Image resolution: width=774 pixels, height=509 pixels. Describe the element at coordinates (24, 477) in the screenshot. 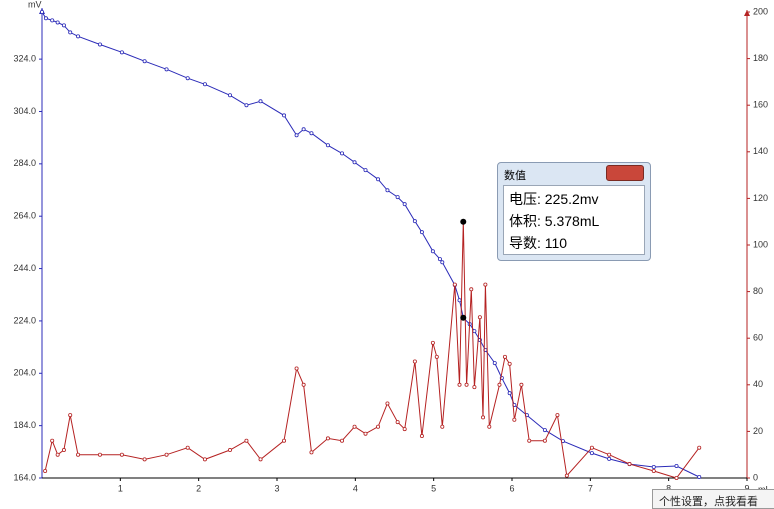

I see `y-tick-label: 164.0` at that location.